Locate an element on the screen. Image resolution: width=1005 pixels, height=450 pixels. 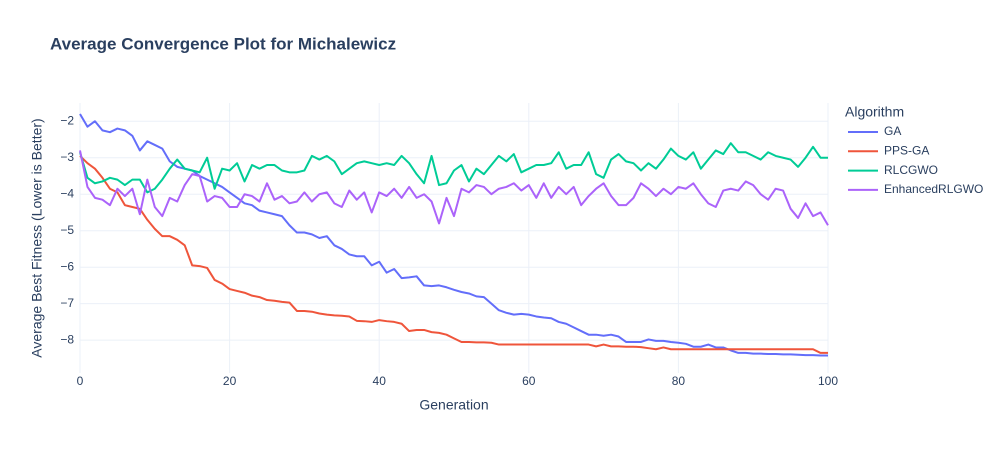
y-tick-label: −7 is located at coordinates (67, 303).